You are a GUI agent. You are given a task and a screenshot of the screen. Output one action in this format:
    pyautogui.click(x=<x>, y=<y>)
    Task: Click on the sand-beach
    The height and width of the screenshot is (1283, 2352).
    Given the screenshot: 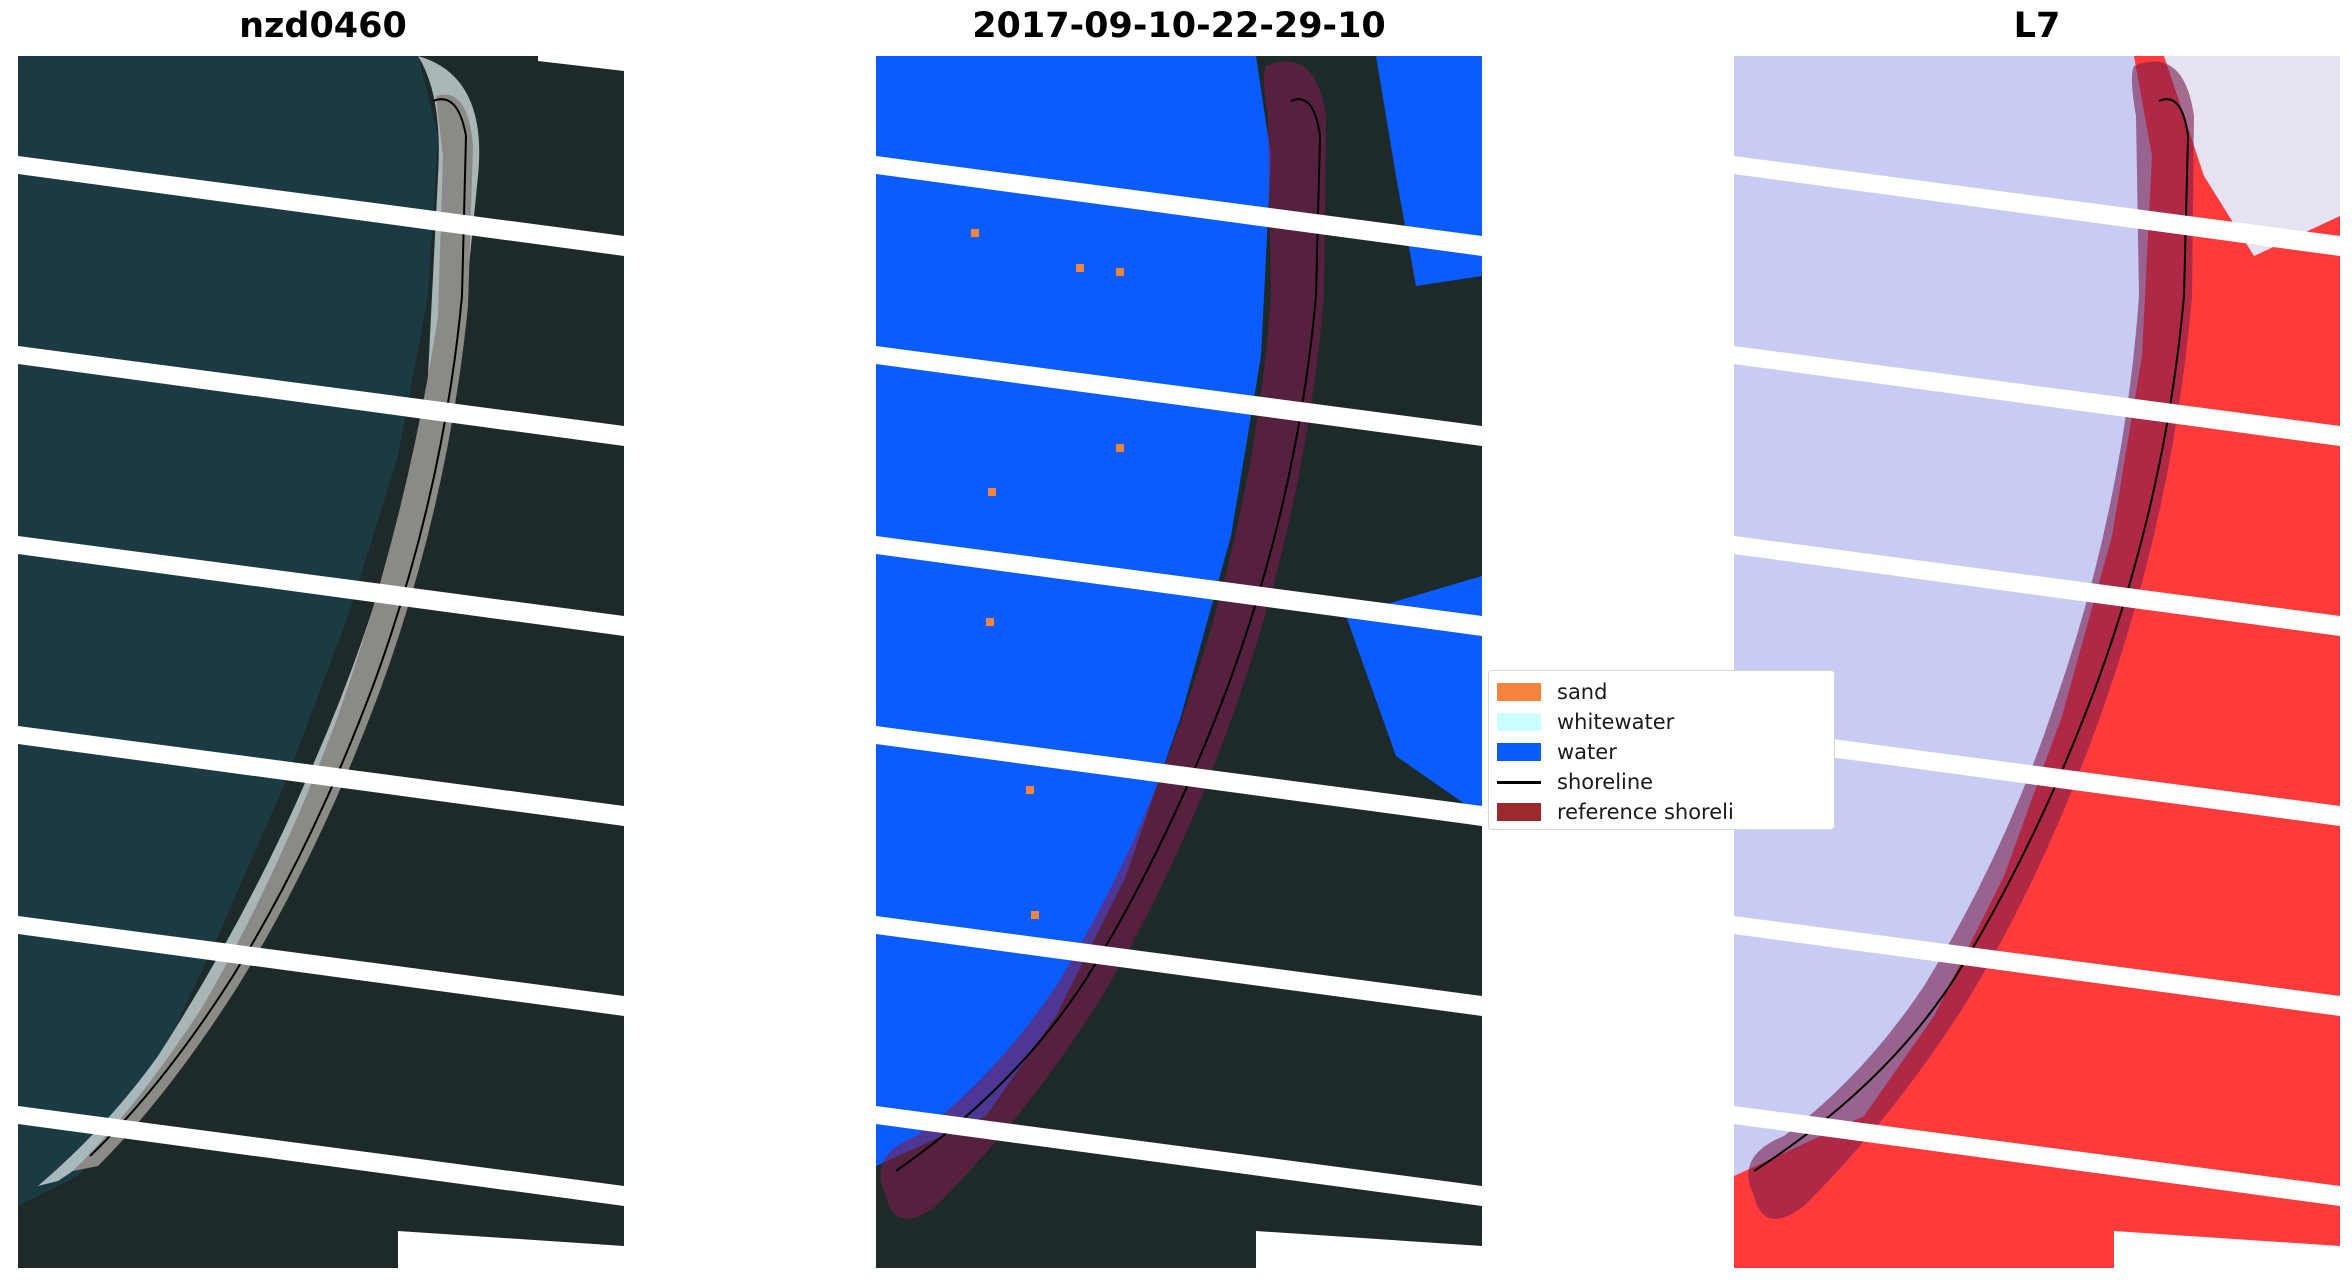 What is the action you would take?
    pyautogui.click(x=273, y=633)
    